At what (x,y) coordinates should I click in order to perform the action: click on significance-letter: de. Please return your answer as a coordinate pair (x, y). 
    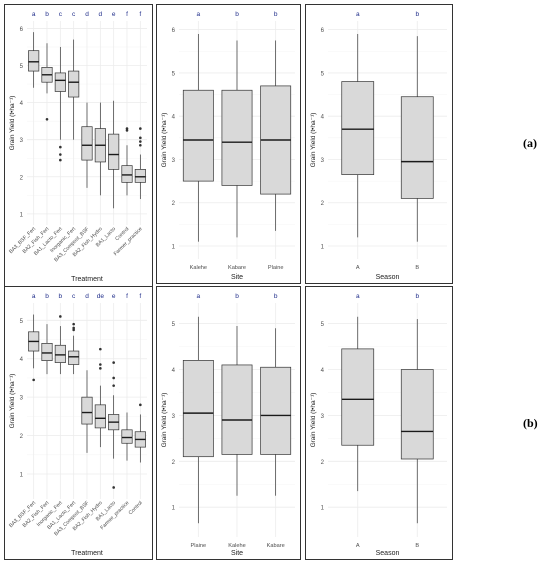
    Looking at the image, I should click on (101, 296).